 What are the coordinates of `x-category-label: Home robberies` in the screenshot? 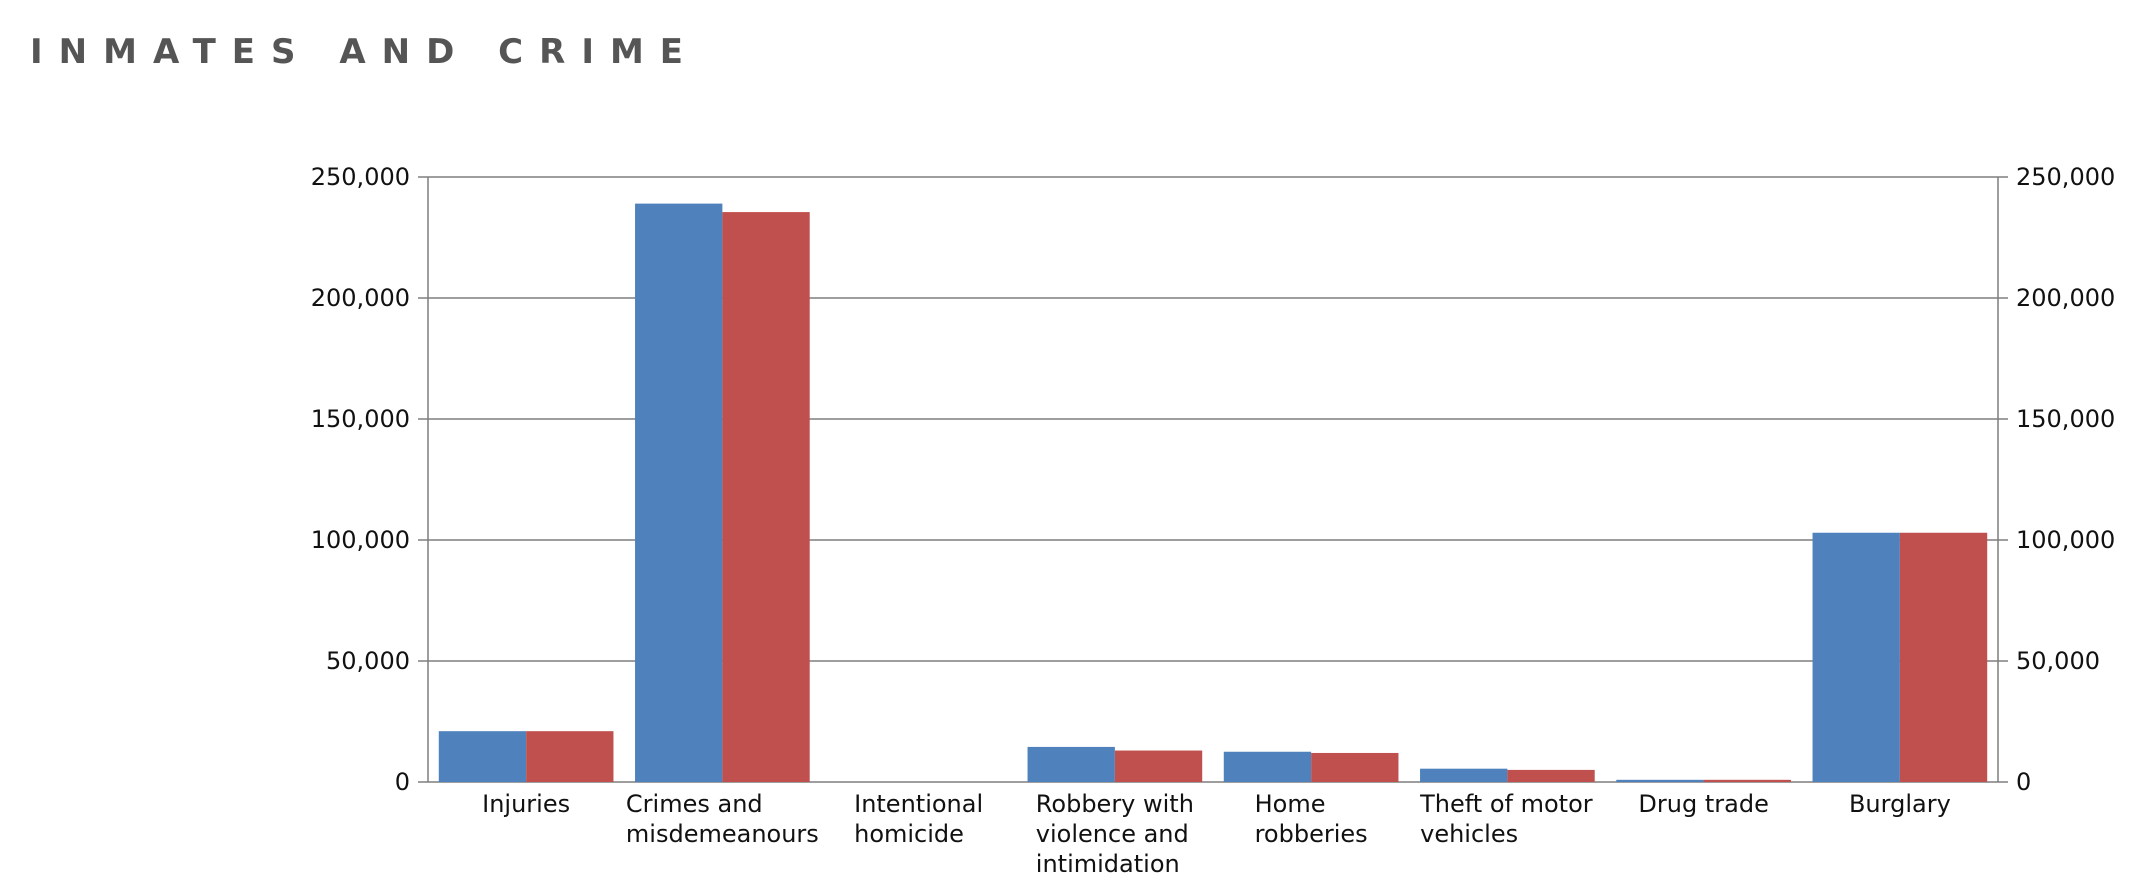 It's located at (1311, 819).